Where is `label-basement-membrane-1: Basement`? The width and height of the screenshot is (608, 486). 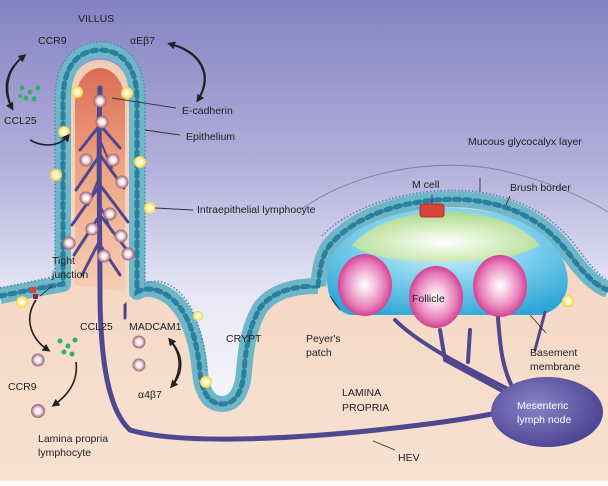
label-basement-membrane-1: Basement is located at coordinates (553, 353).